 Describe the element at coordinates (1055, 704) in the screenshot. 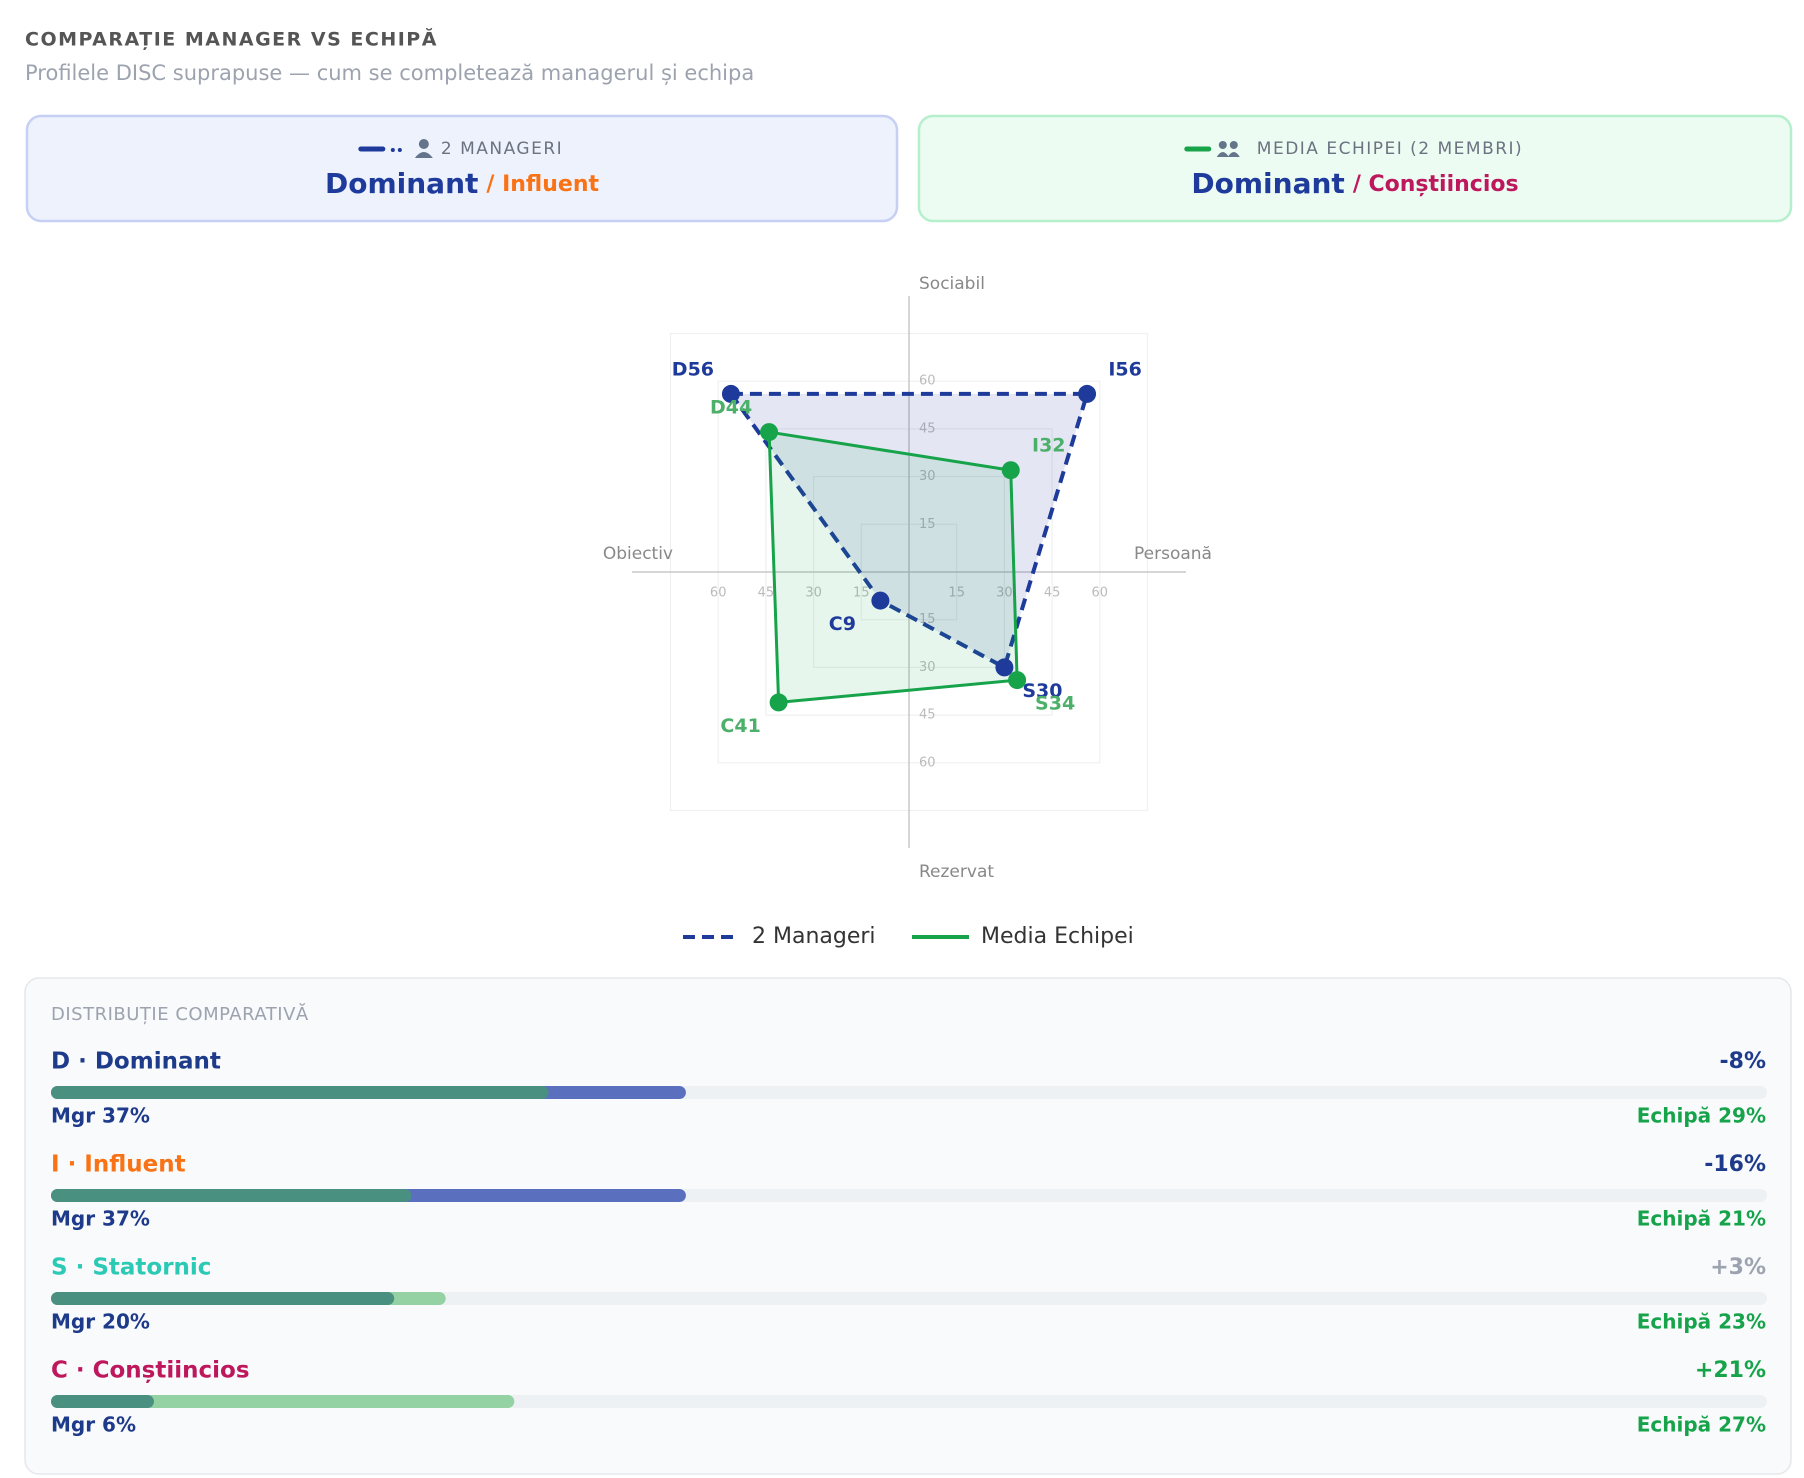

I see `point-label: S34` at that location.